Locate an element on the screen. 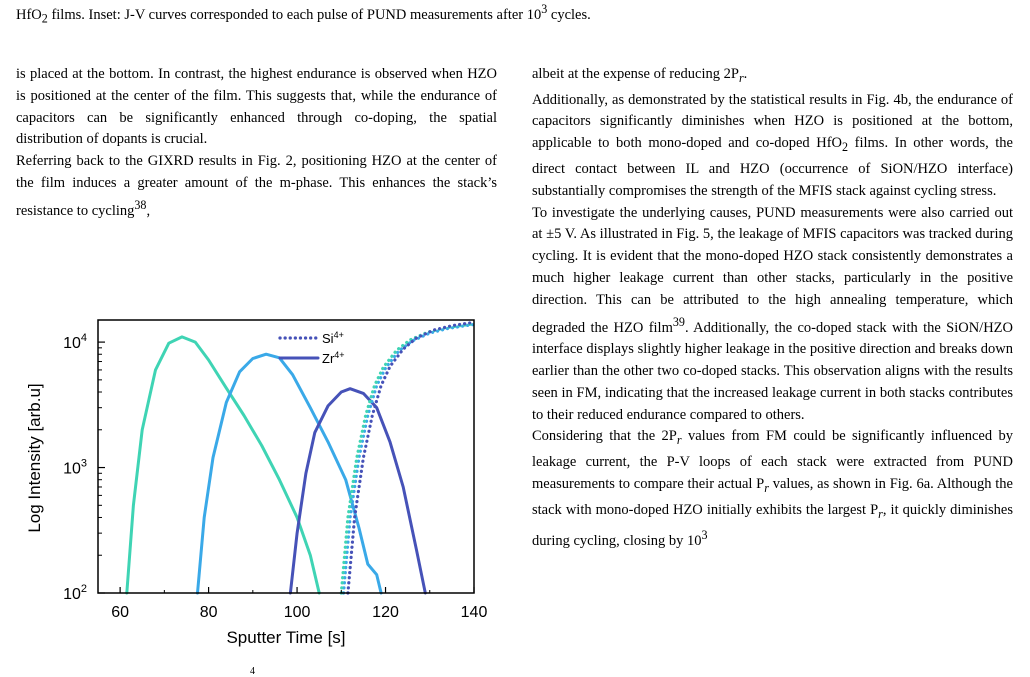 Image resolution: width=1030 pixels, height=677 pixels. y-tick-label: 10³ is located at coordinates (75, 468).